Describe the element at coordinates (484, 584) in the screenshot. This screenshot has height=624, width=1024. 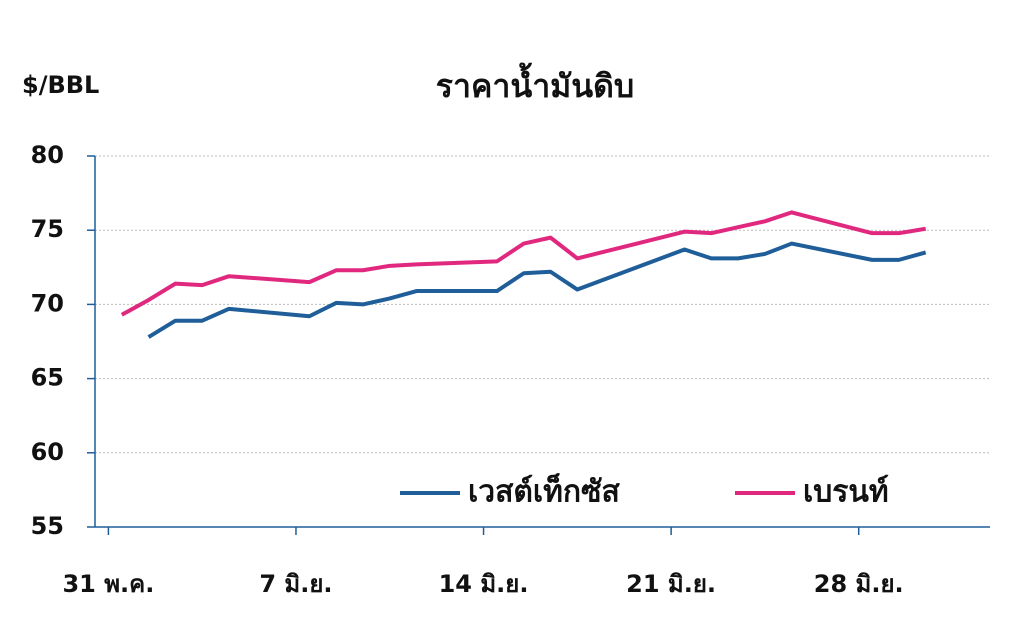
I see `x-tick-label: 14 มิ.ย.` at that location.